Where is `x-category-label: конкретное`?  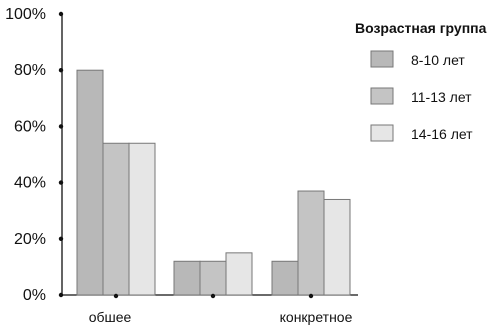
x-category-label: конкретное is located at coordinates (316, 317).